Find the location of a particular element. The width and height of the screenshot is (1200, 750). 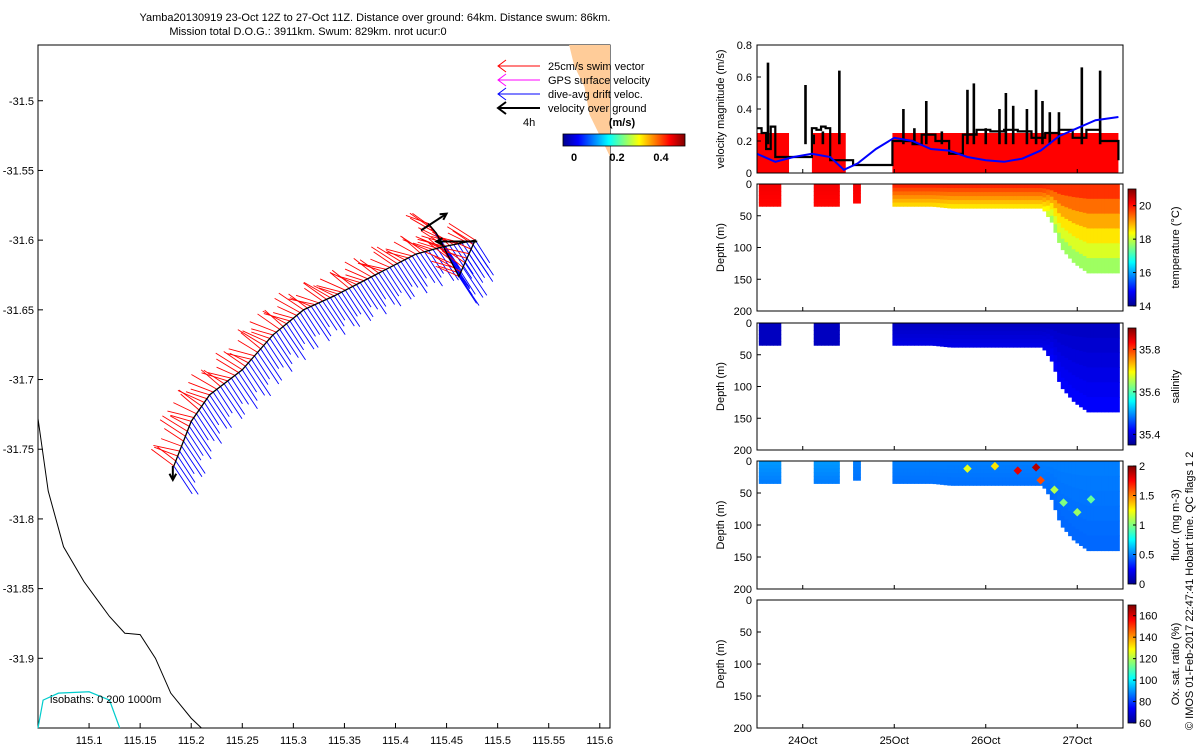

fluorescence-colorbar-tick-label: 0.5 is located at coordinates (1146, 556).